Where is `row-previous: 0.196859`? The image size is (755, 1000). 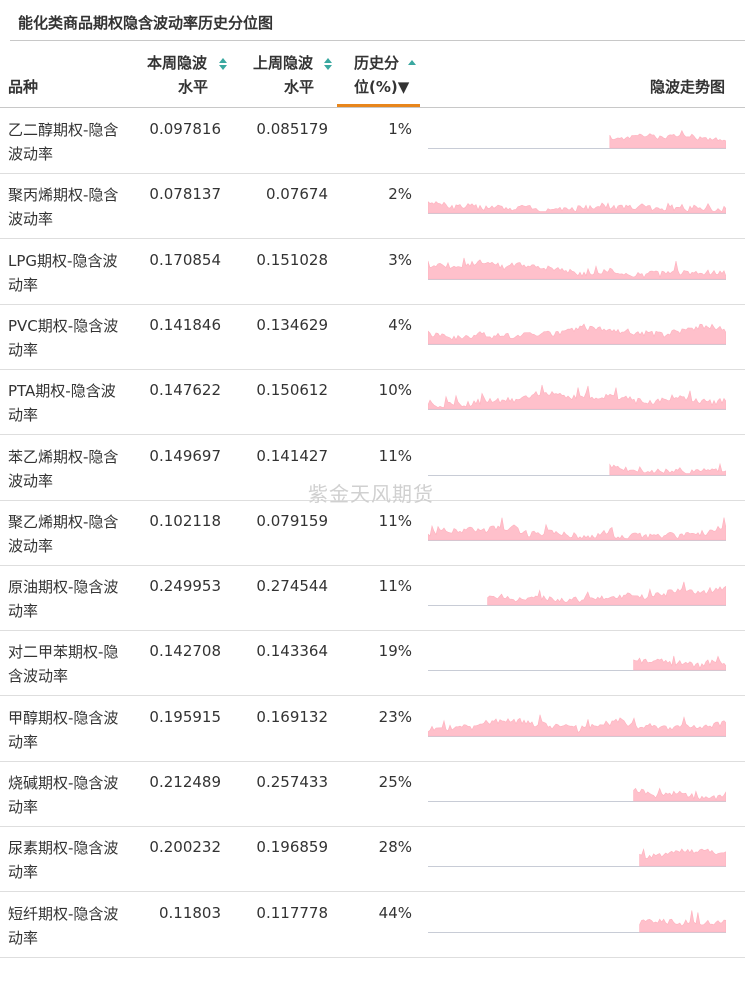
row-previous: 0.196859 is located at coordinates (292, 847).